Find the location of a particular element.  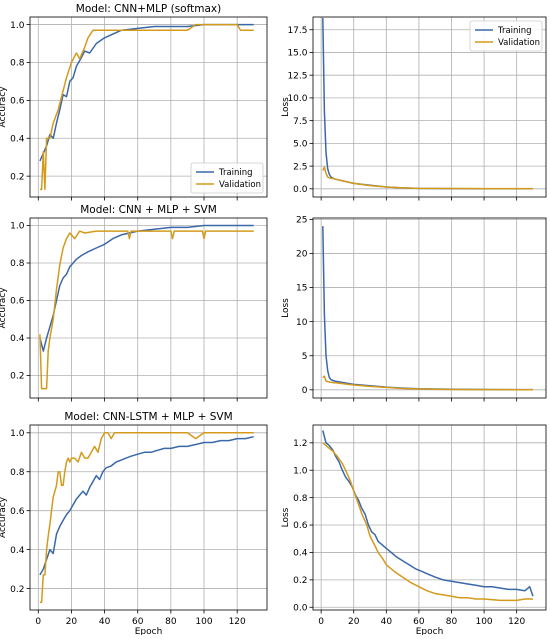

y-tick-label: 17.5 is located at coordinates (297, 31).